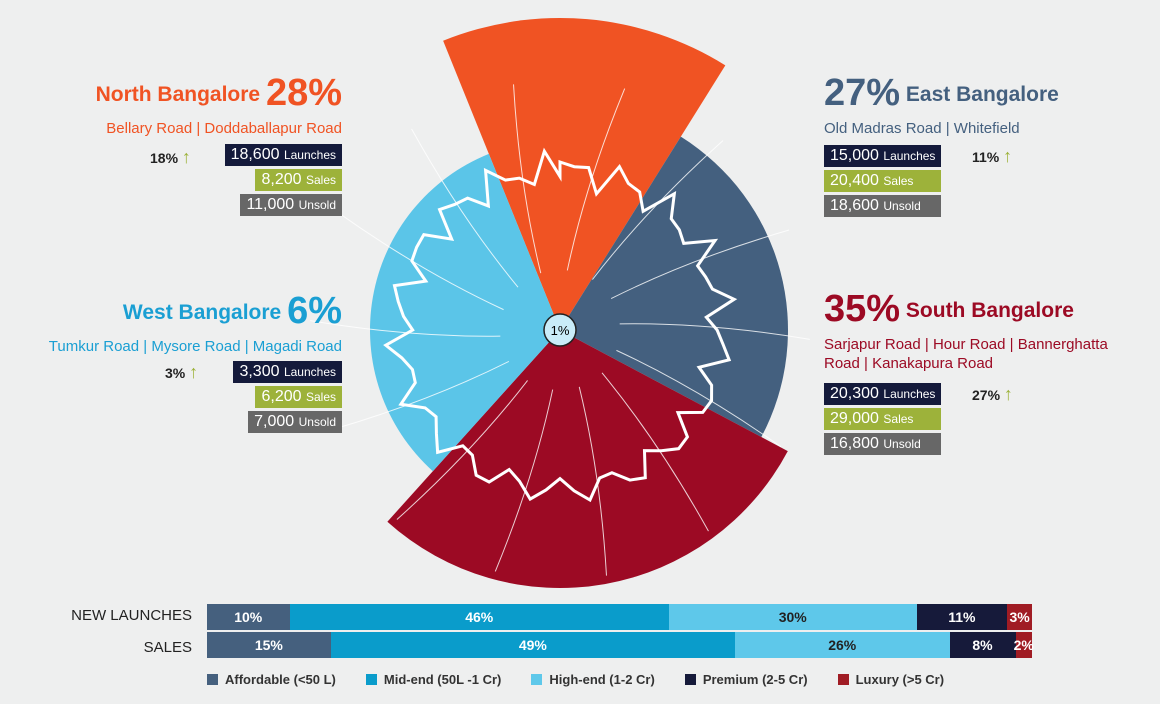  Describe the element at coordinates (982, 645) in the screenshot. I see `bar-segment: 8%` at that location.